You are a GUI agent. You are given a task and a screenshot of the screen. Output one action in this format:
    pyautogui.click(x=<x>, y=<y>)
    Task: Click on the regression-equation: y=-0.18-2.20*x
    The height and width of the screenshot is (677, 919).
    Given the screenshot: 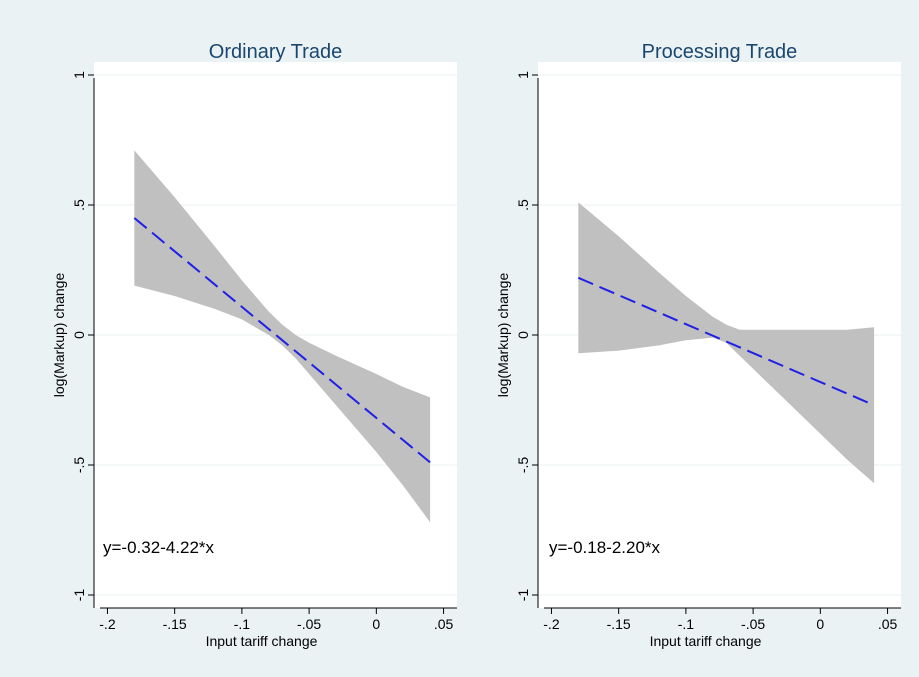 What is the action you would take?
    pyautogui.click(x=605, y=547)
    